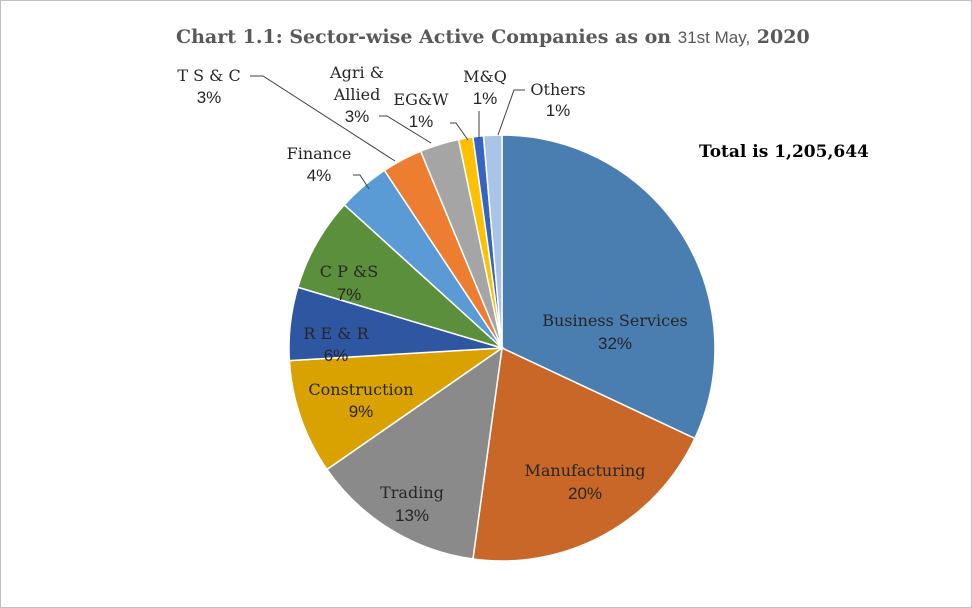  Describe the element at coordinates (209, 97) in the screenshot. I see `data-label-pct-t-s-c: 3%` at that location.